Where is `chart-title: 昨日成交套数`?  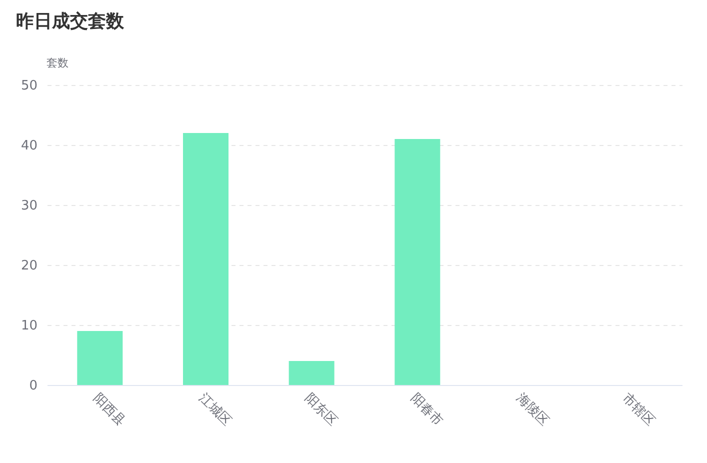
chart-title: 昨日成交套数 is located at coordinates (70, 21).